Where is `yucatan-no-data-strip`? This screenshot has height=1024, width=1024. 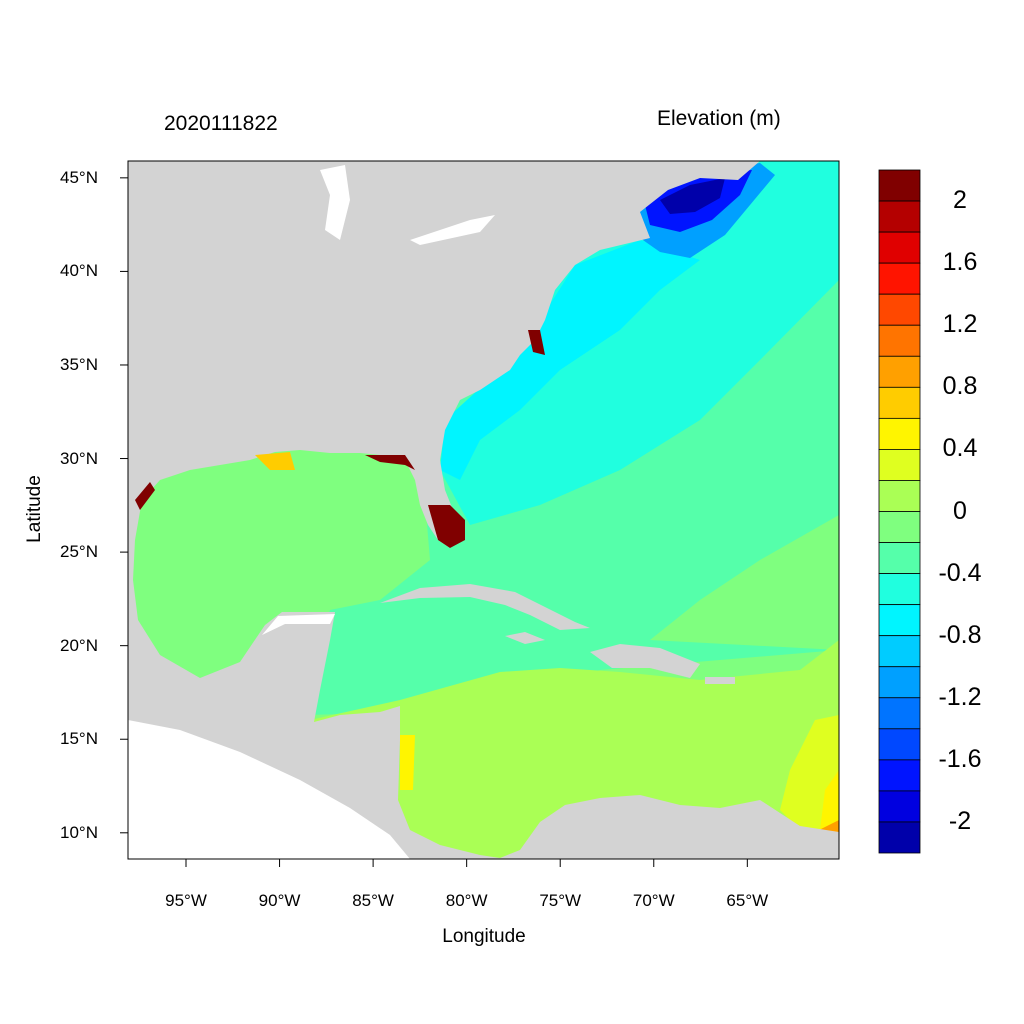
yucatan-no-data-strip is located at coordinates (298, 624).